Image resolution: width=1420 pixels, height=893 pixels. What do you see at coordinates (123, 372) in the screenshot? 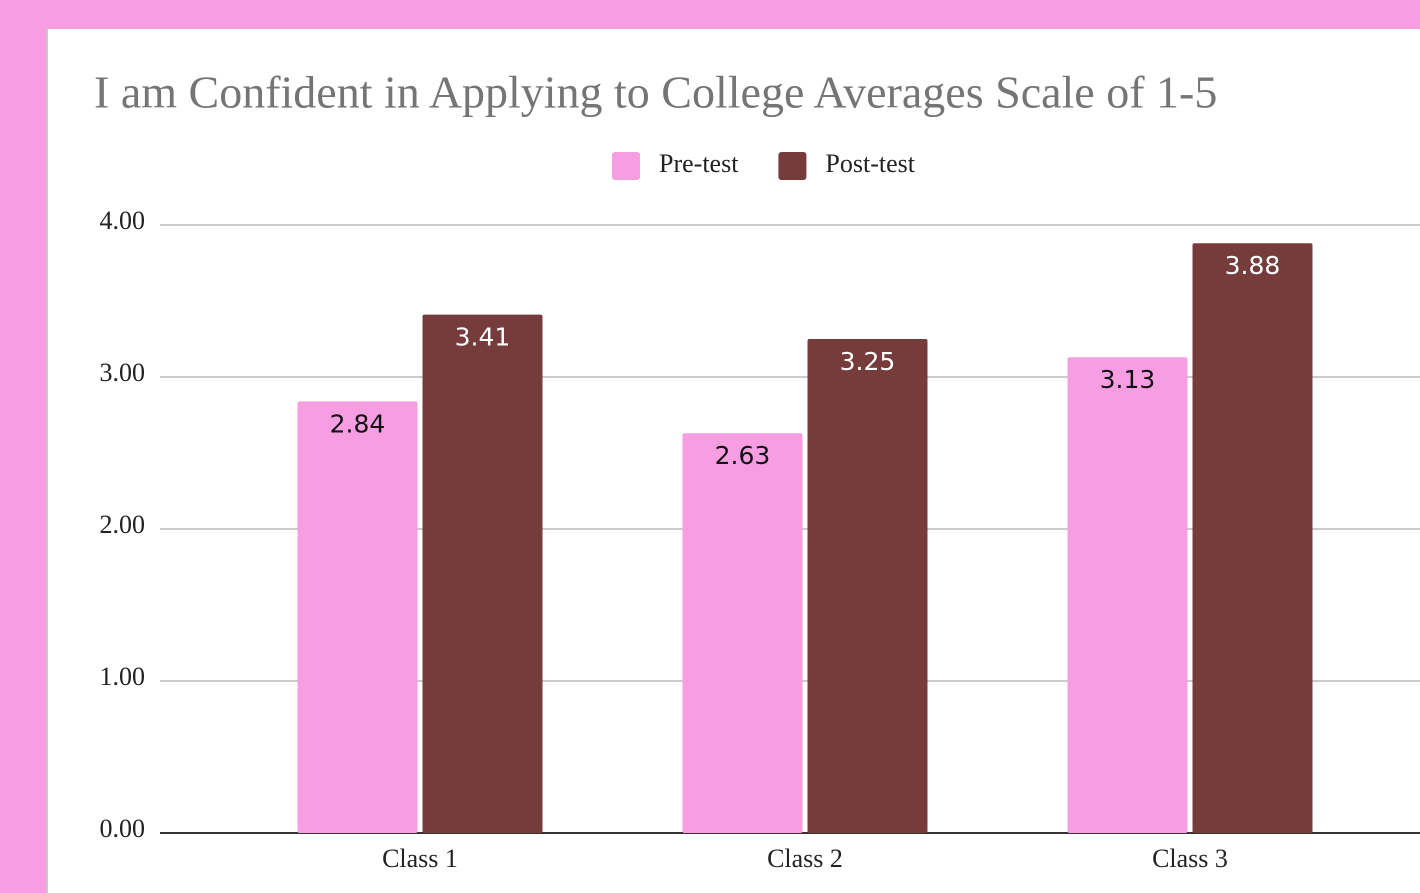
I see `y-tick-label: 3.00` at bounding box center [123, 372].